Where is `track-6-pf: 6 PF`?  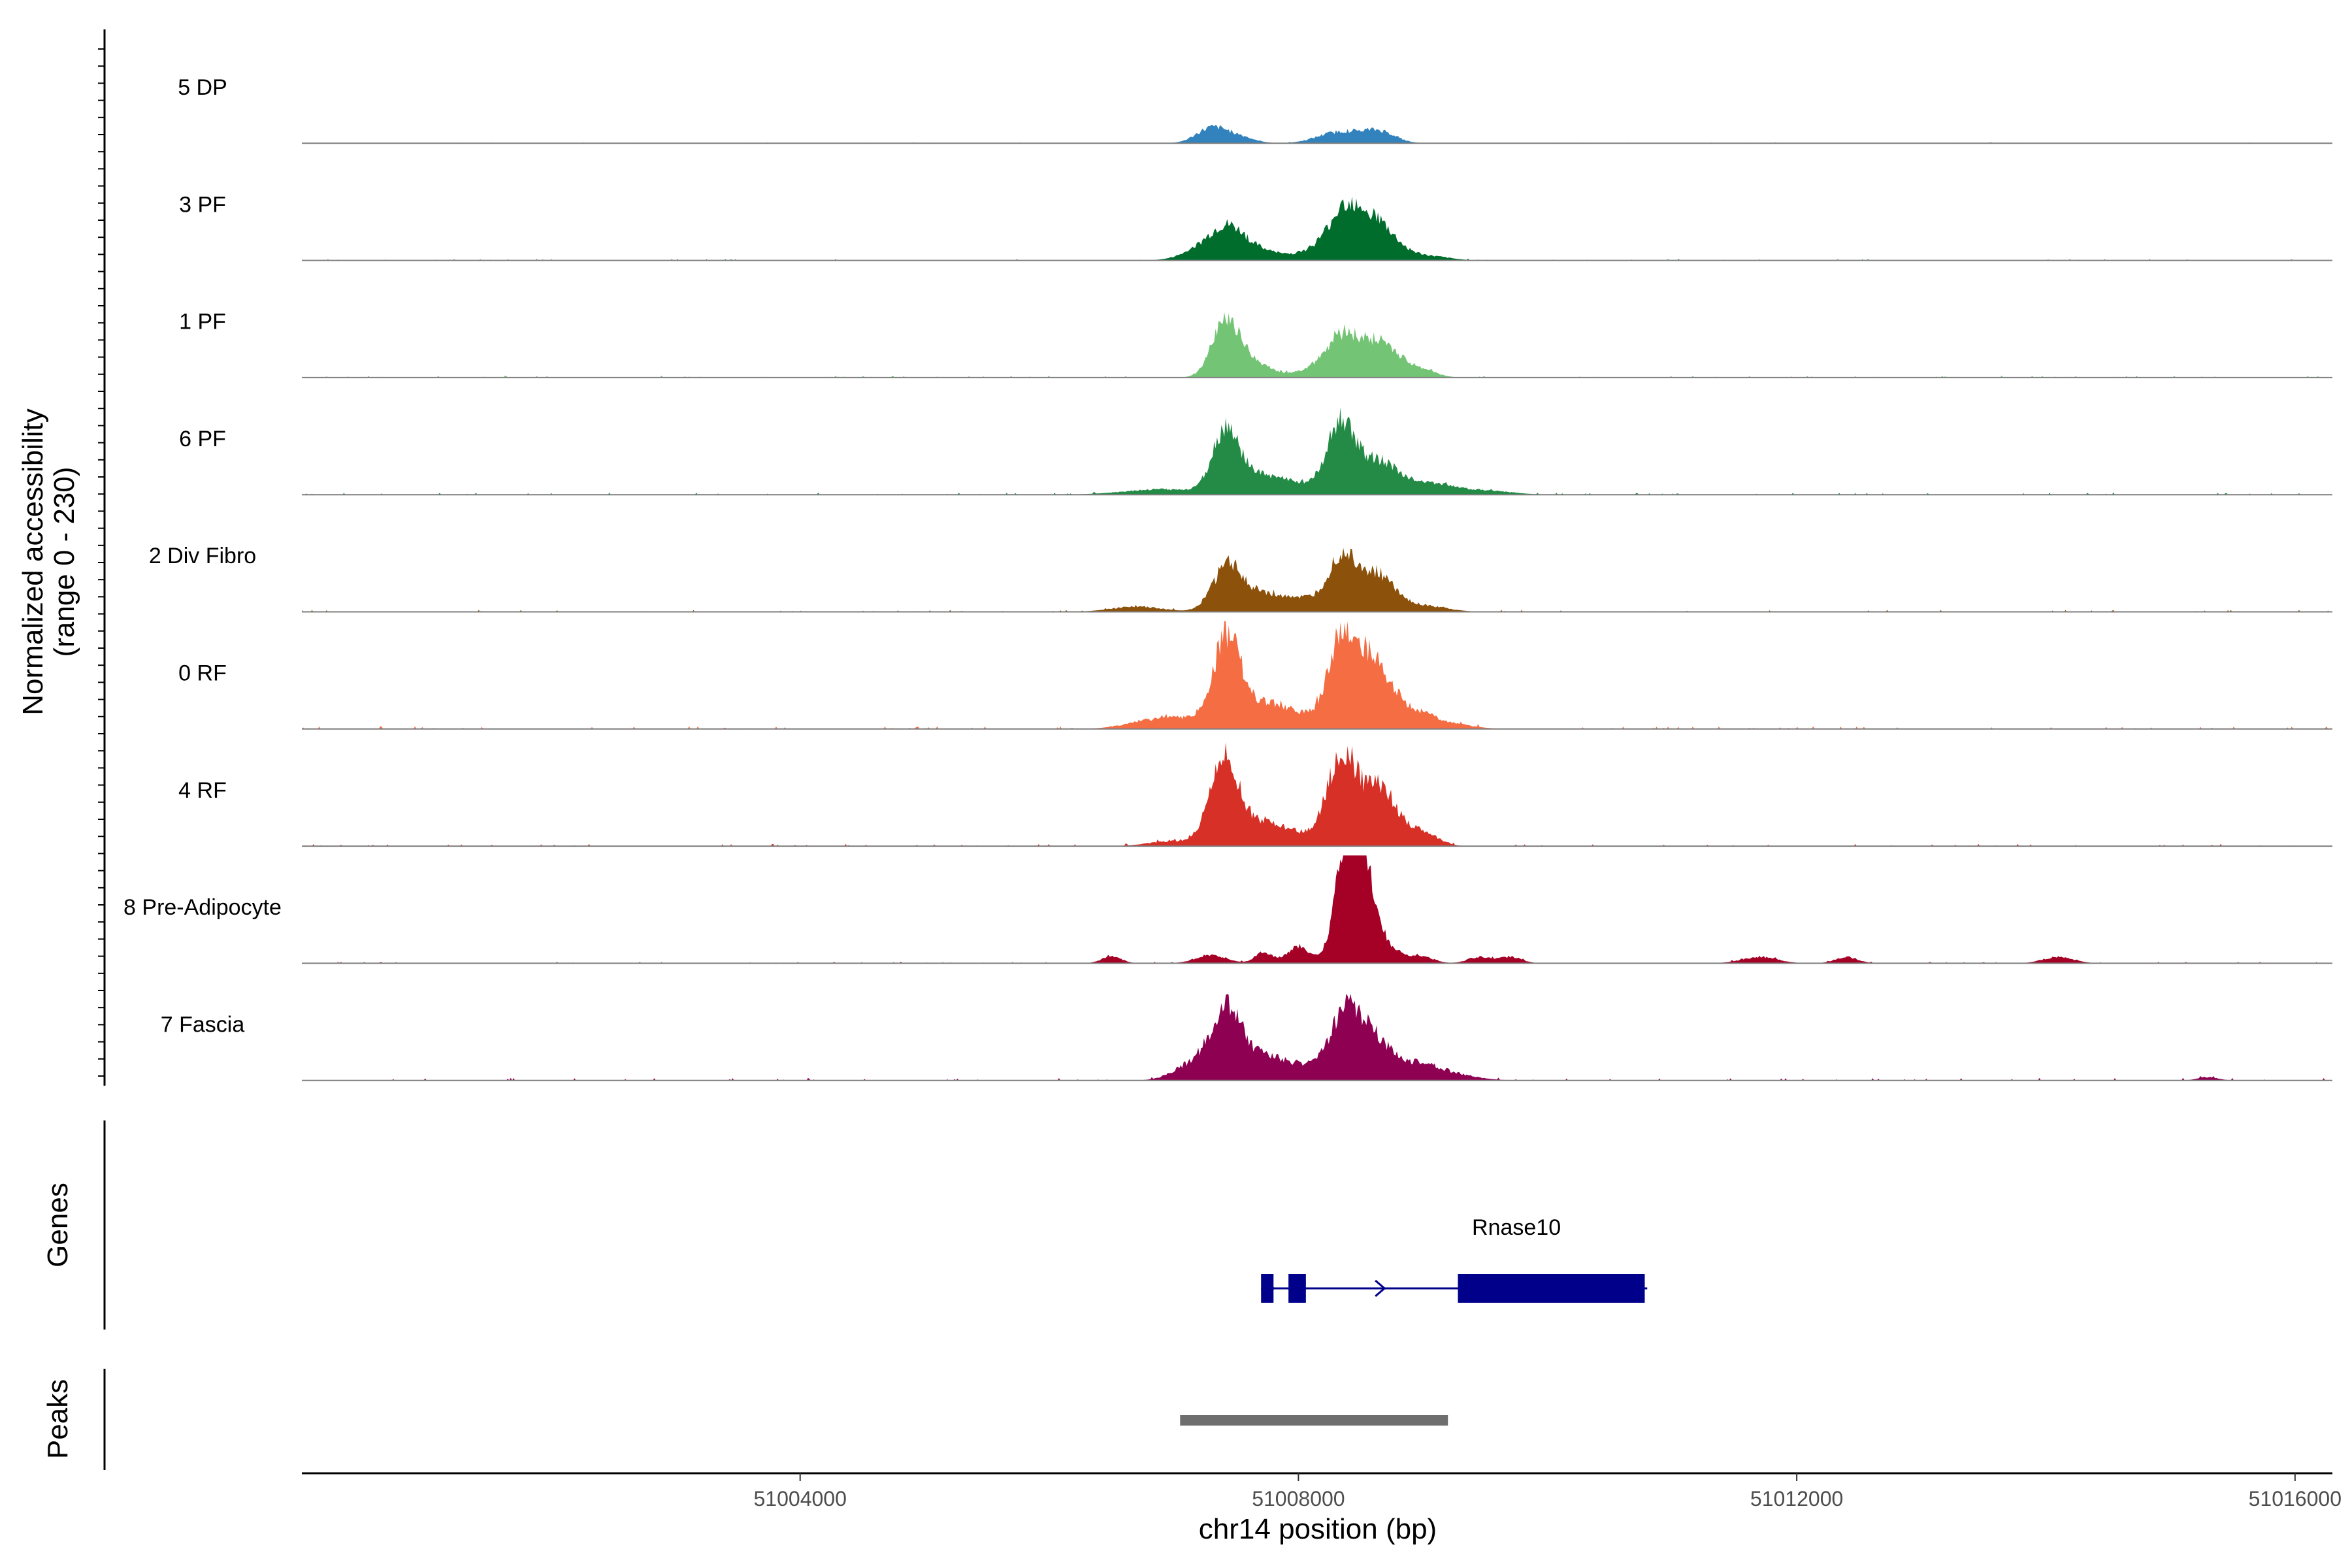 track-6-pf: 6 PF is located at coordinates (1255, 451).